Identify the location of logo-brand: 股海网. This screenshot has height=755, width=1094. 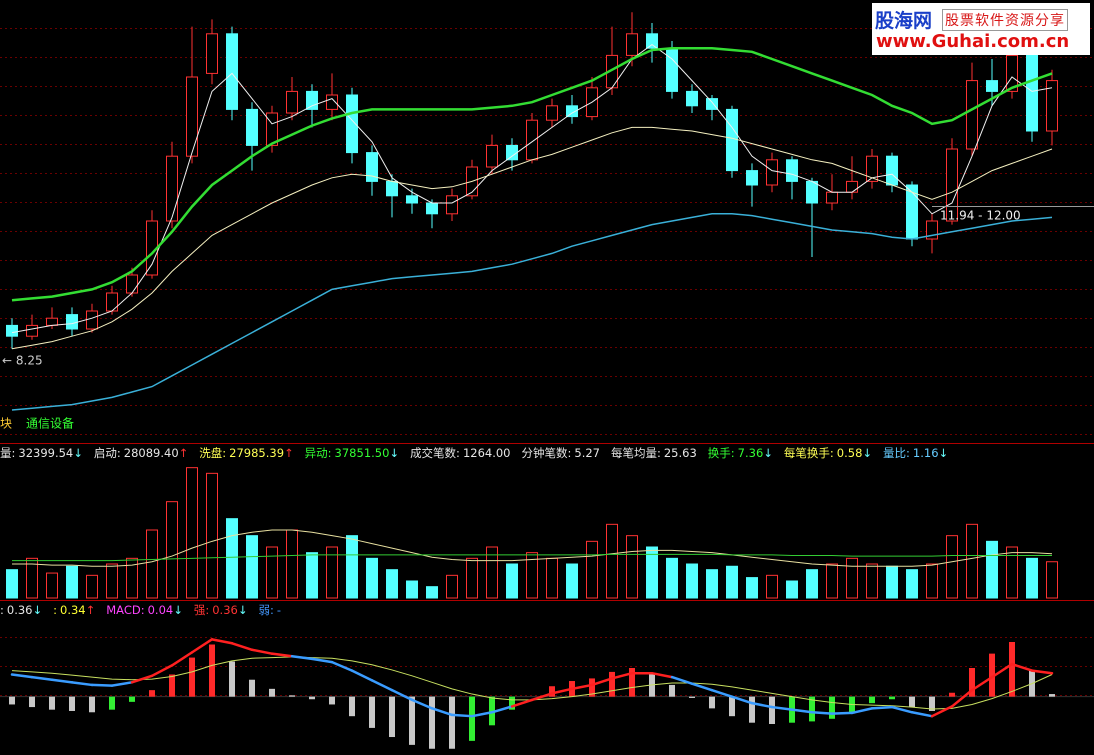
(904, 21).